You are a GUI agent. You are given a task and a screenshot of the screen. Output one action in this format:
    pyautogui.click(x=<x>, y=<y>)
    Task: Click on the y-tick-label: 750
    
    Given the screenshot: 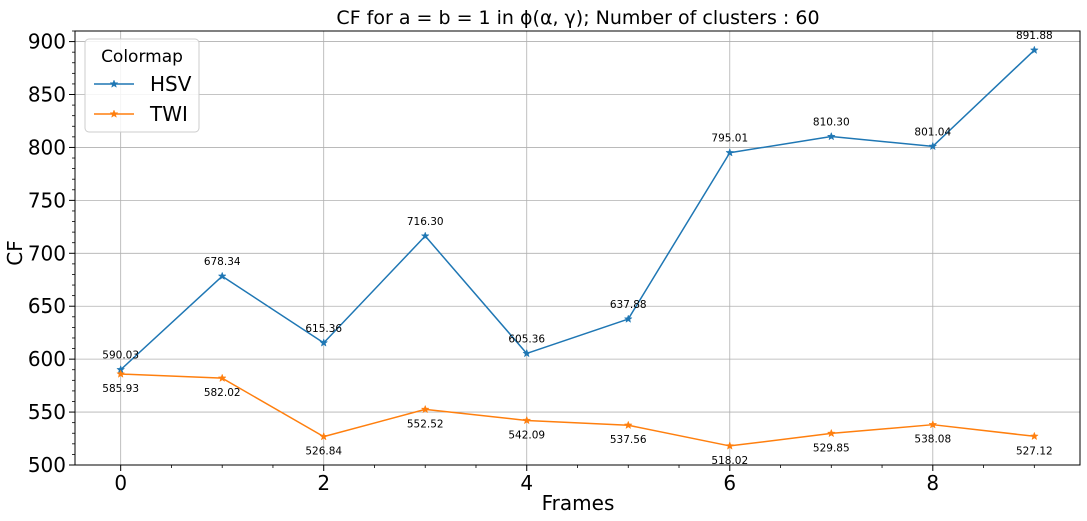 What is the action you would take?
    pyautogui.click(x=47, y=200)
    